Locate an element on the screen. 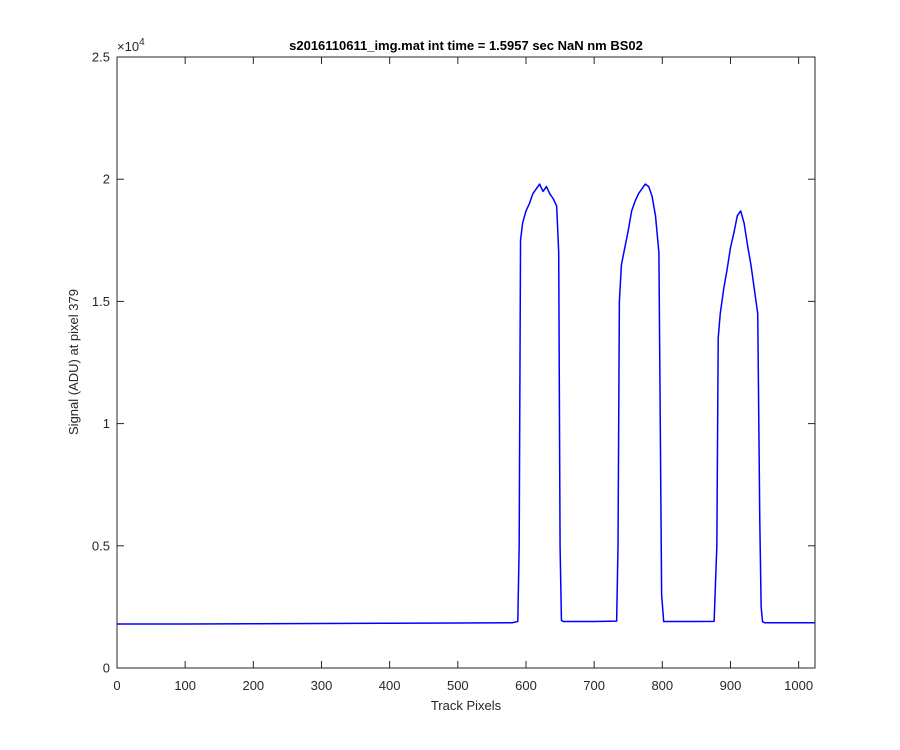 The height and width of the screenshot is (750, 900). y-tick-label: 2 is located at coordinates (106, 179).